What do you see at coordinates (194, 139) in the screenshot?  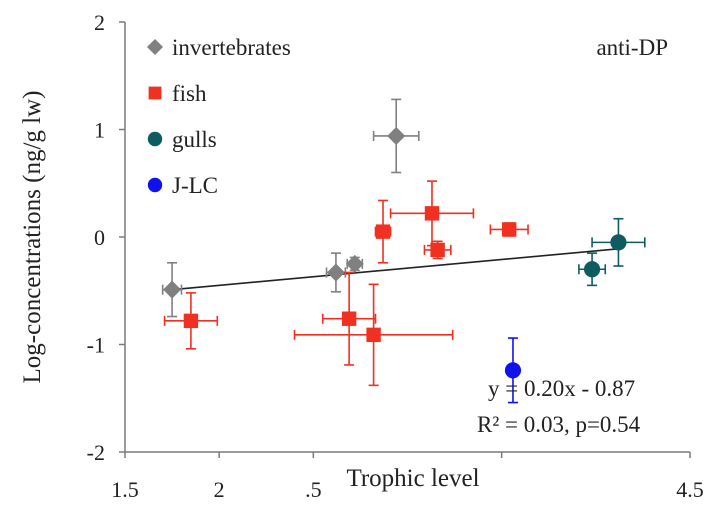 I see `legend-label: gulls` at bounding box center [194, 139].